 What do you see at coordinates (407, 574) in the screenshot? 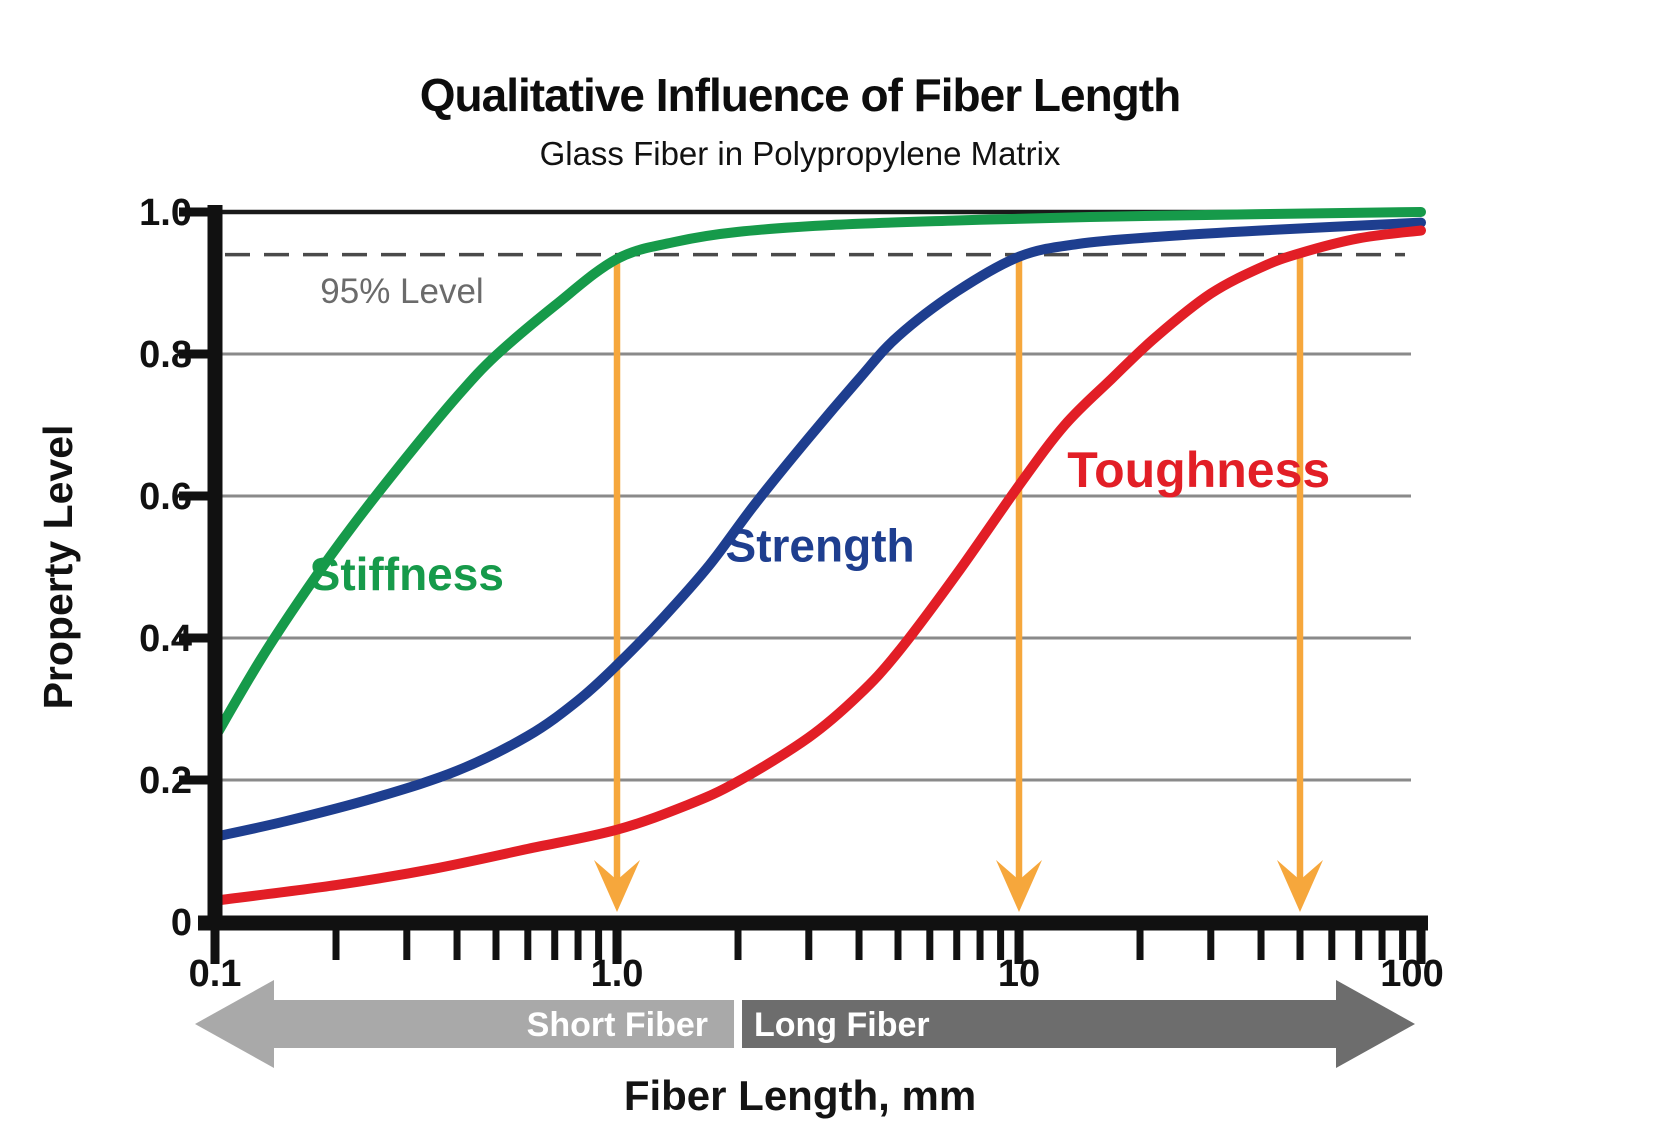
I see `series-label-stiffness: Stiffness` at bounding box center [407, 574].